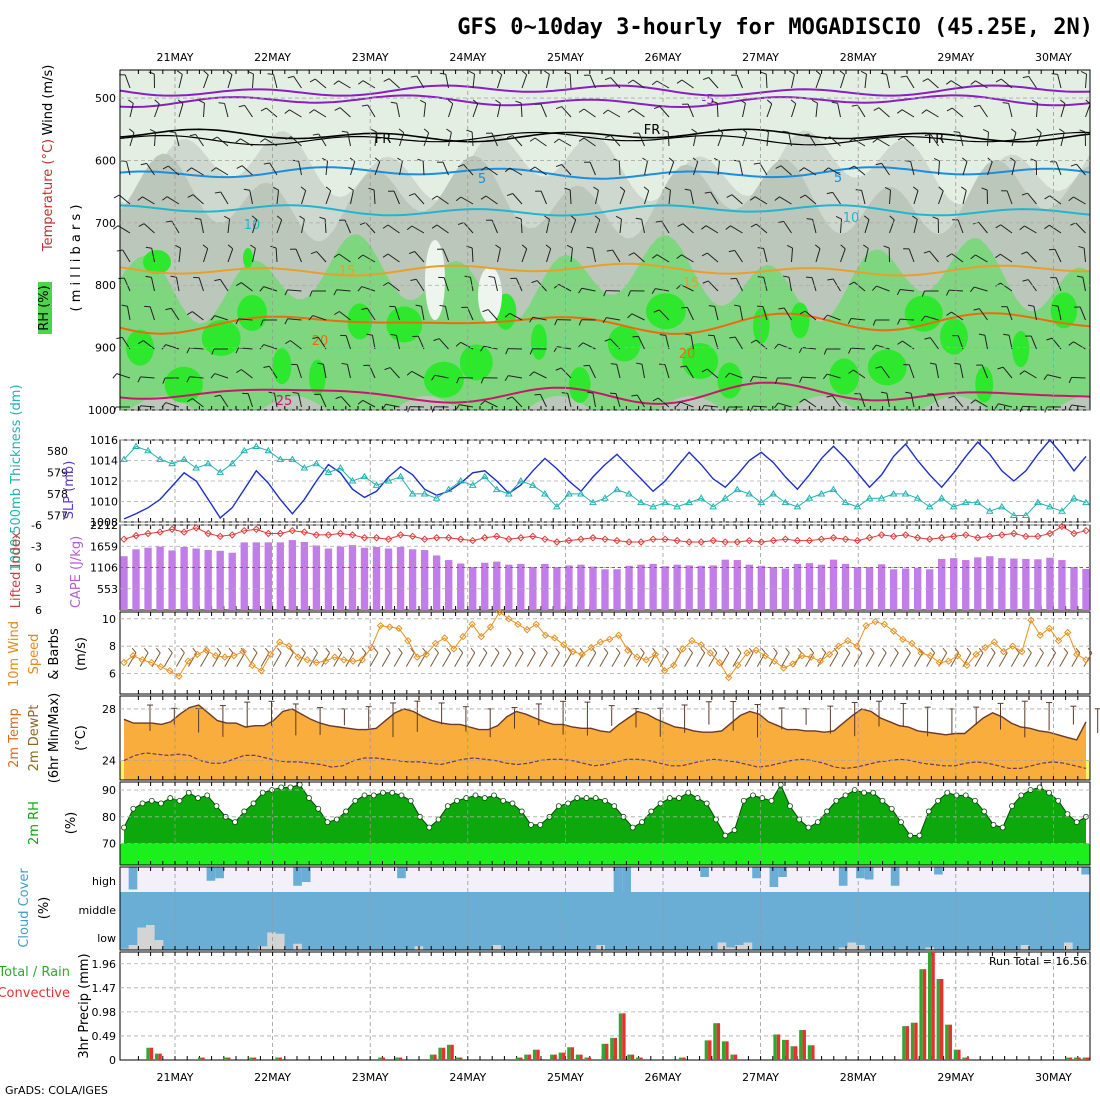  Describe the element at coordinates (272, 1077) in the screenshot. I see `date-tick-bottom: 22MAY` at that location.